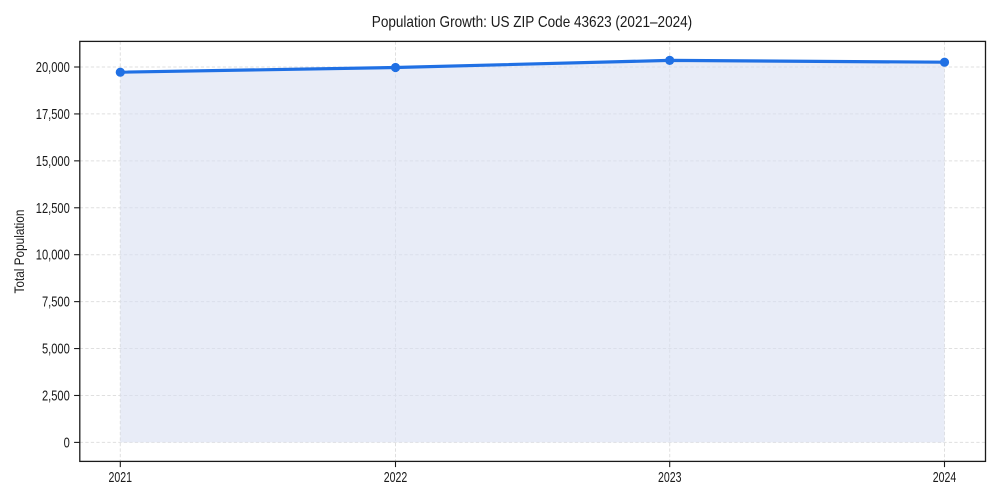 This screenshot has width=1000, height=500. Describe the element at coordinates (53, 207) in the screenshot. I see `svg-text: 12,500` at that location.